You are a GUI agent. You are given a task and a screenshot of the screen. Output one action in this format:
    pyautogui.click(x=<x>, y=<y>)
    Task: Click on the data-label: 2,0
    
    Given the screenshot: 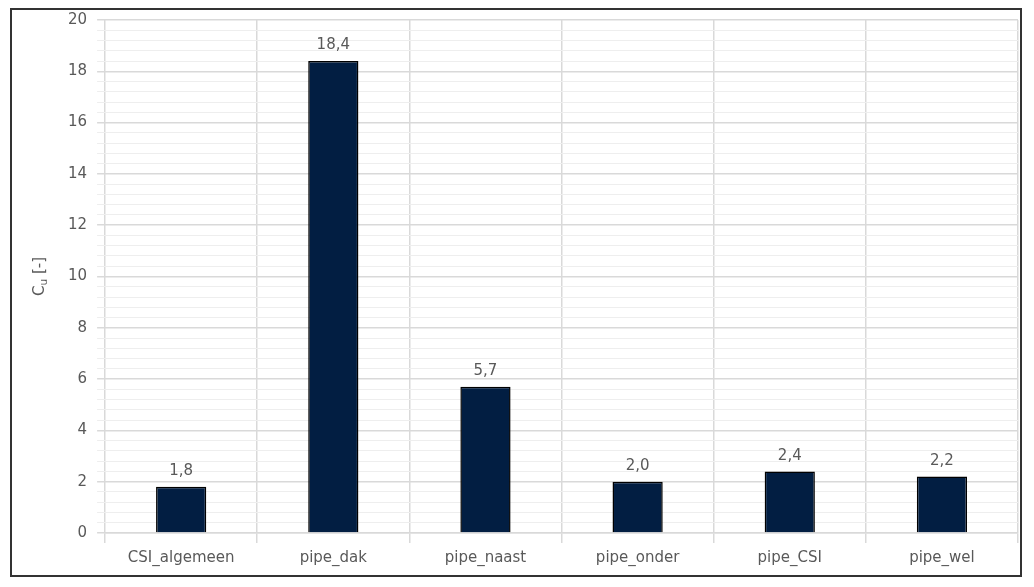 What is the action you would take?
    pyautogui.click(x=637, y=465)
    